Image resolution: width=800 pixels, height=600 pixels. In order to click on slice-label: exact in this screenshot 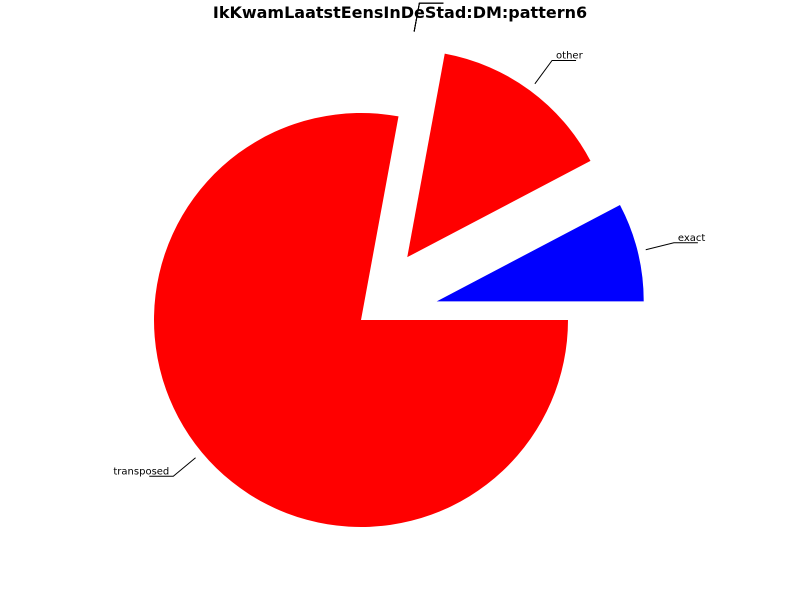, I will do `click(692, 238)`.